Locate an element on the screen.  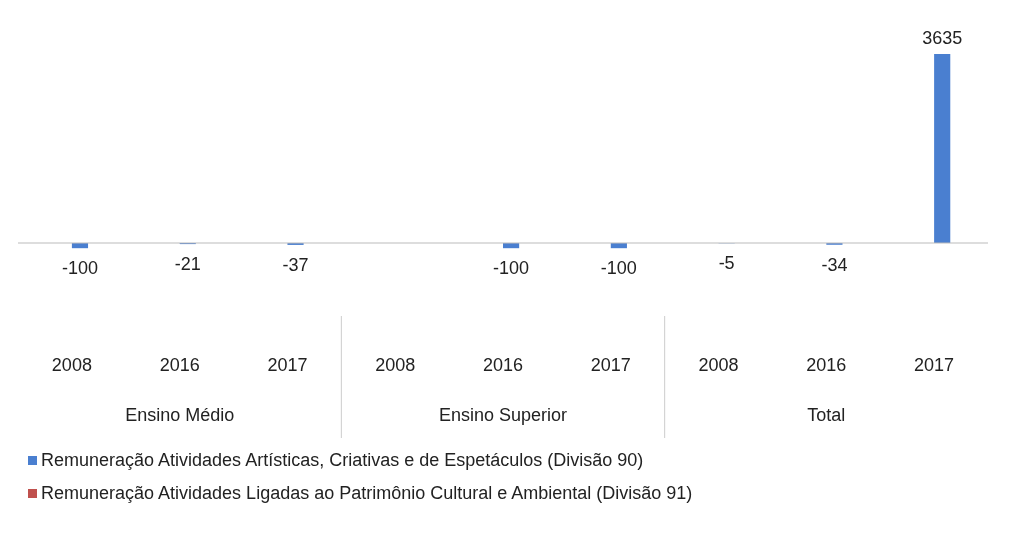
legend-label: Remuneração Atividades Artísticas, Criativas e de Espetáculos (Divisão 90) is located at coordinates (342, 460).